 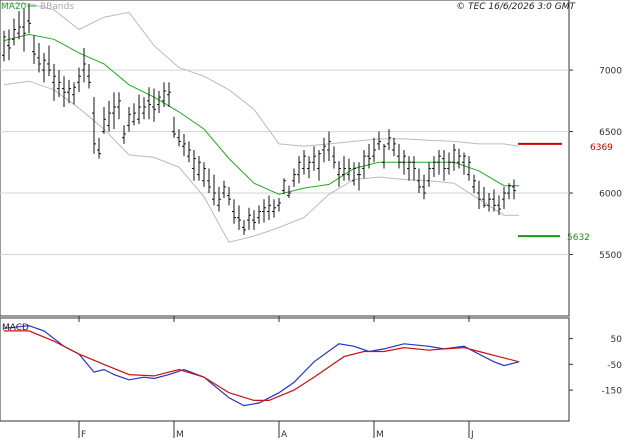 What do you see at coordinates (617, 340) in the screenshot?
I see `macd-tick-label: 50` at bounding box center [617, 340].